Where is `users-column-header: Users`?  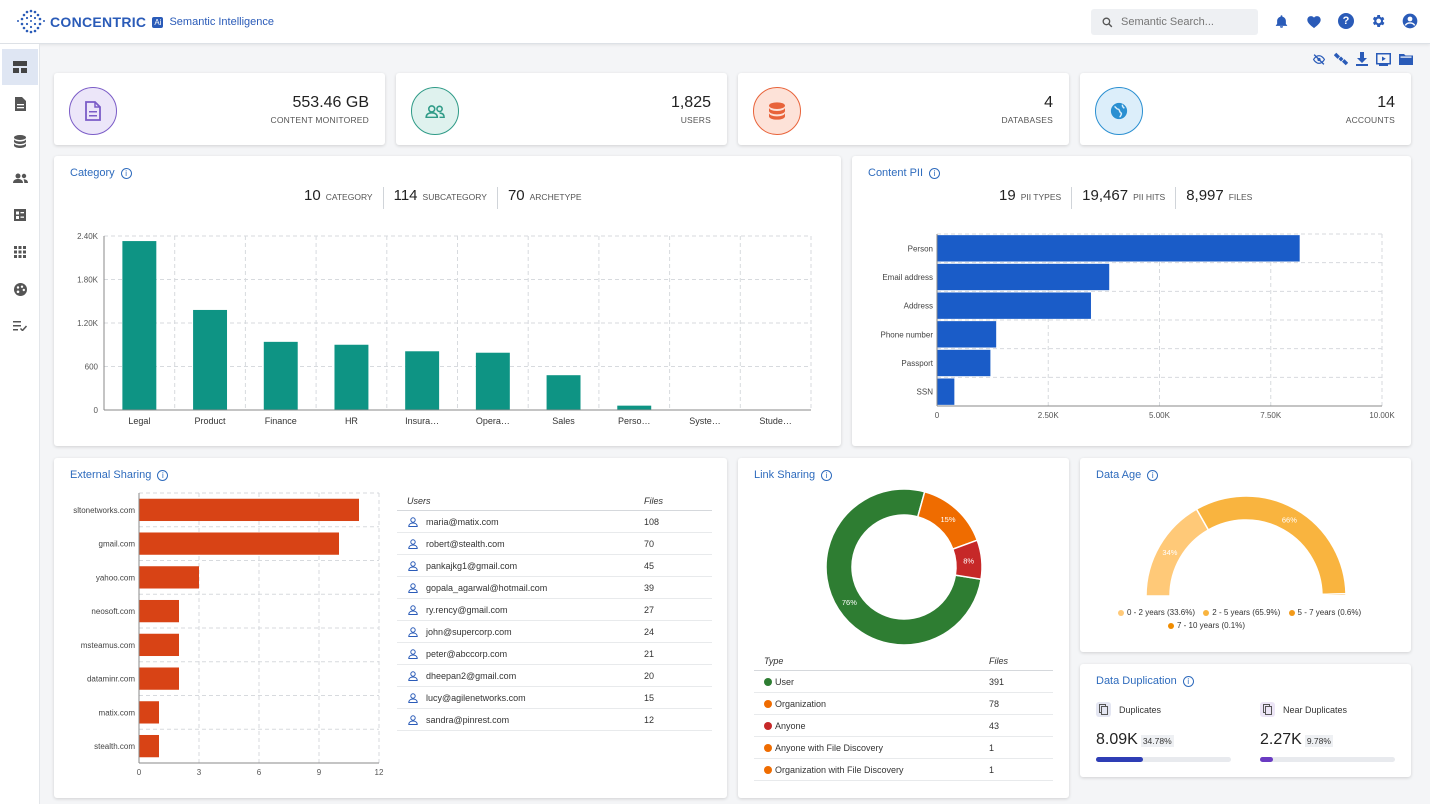
users-column-header: Users is located at coordinates (419, 501).